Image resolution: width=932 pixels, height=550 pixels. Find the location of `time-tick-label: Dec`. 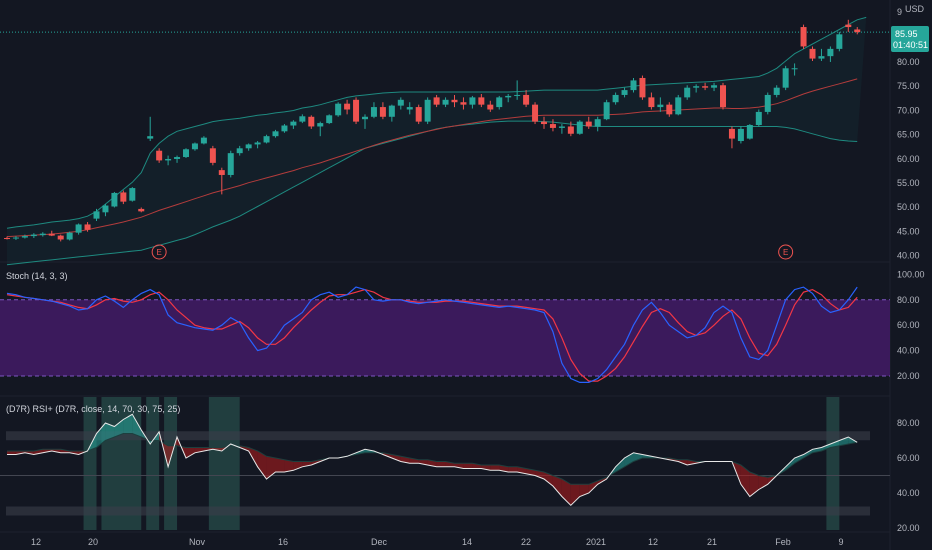

time-tick-label: Dec is located at coordinates (379, 542).